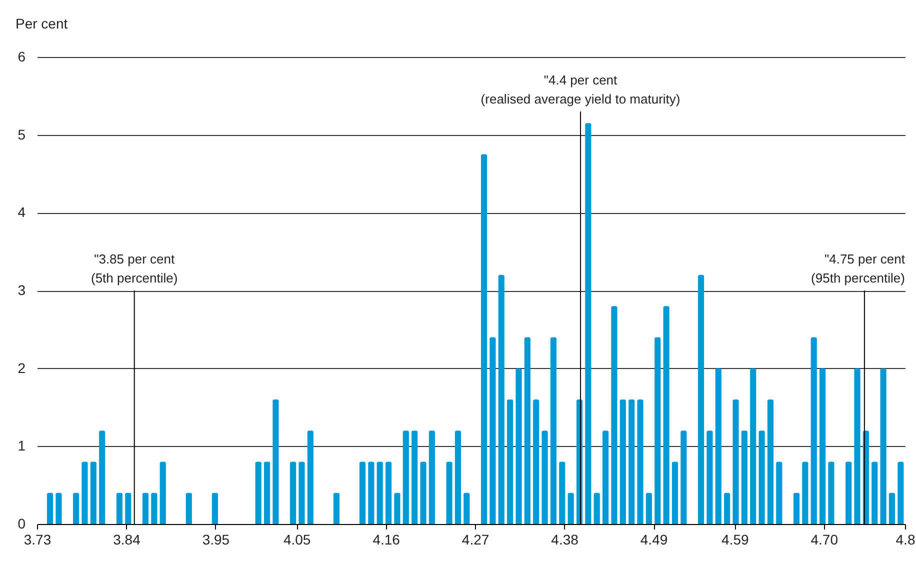  I want to click on y-tick-label: 1, so click(22, 446).